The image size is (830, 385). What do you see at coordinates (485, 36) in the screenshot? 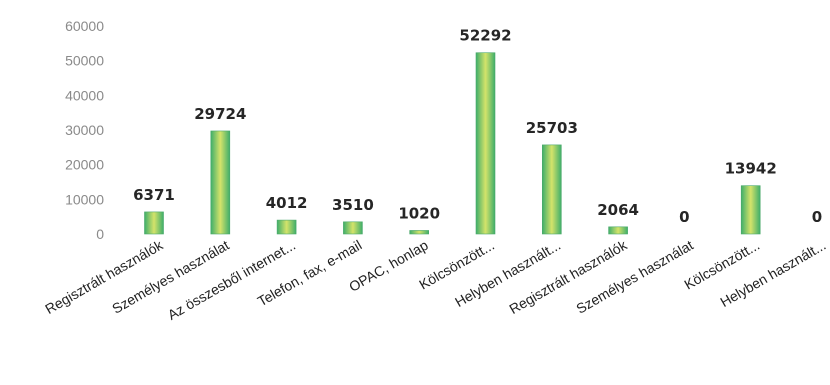
I see `bar-value-label: 52292` at bounding box center [485, 36].